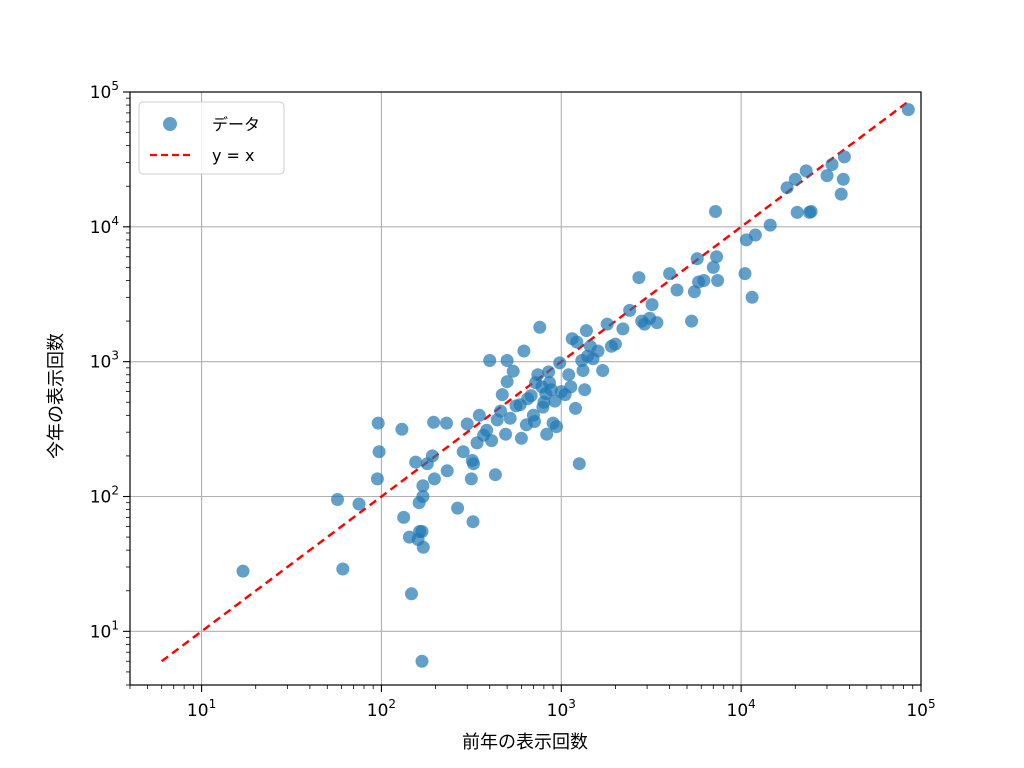  What do you see at coordinates (525, 742) in the screenshot?
I see `x-axis-label: 前年の表示回数` at bounding box center [525, 742].